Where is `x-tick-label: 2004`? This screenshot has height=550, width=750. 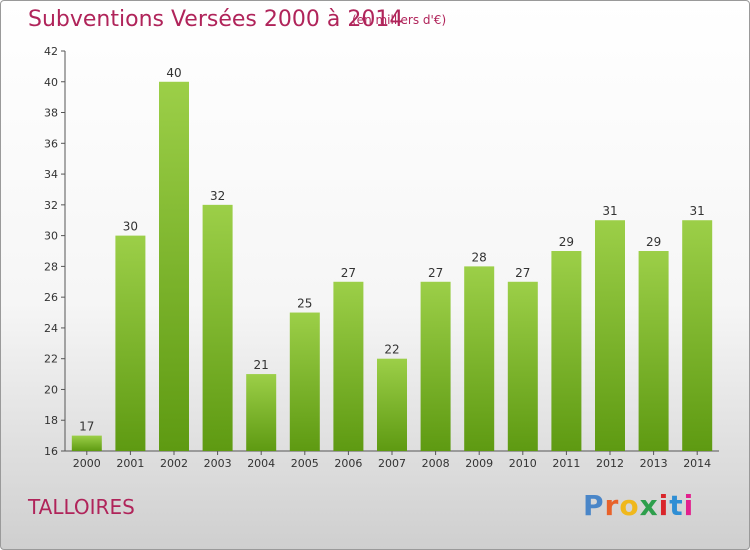
x-tick-label: 2004 is located at coordinates (261, 463).